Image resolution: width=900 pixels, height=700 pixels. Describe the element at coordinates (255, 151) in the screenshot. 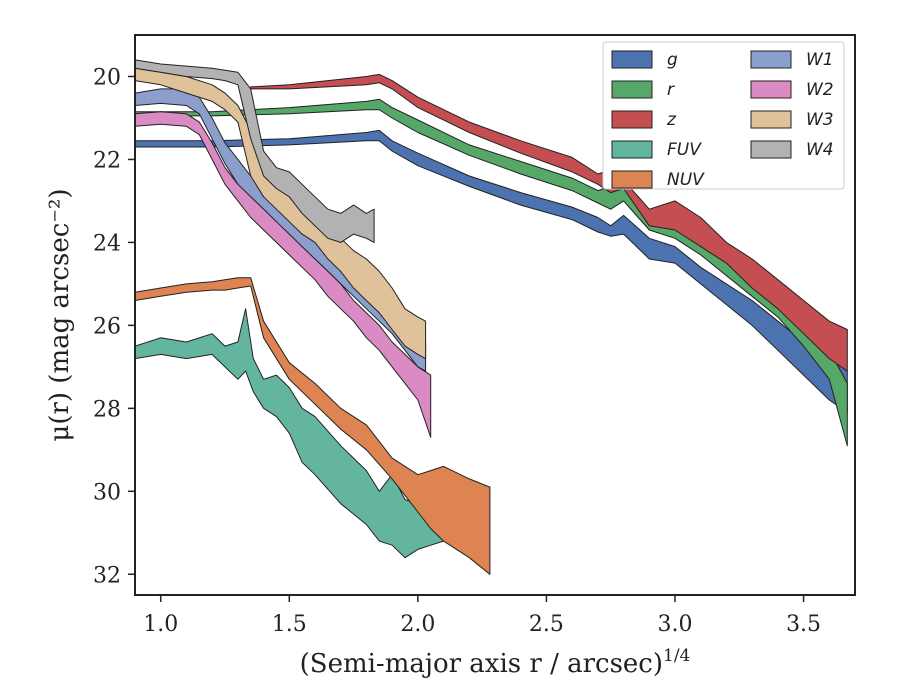

I see `band-w4` at that location.